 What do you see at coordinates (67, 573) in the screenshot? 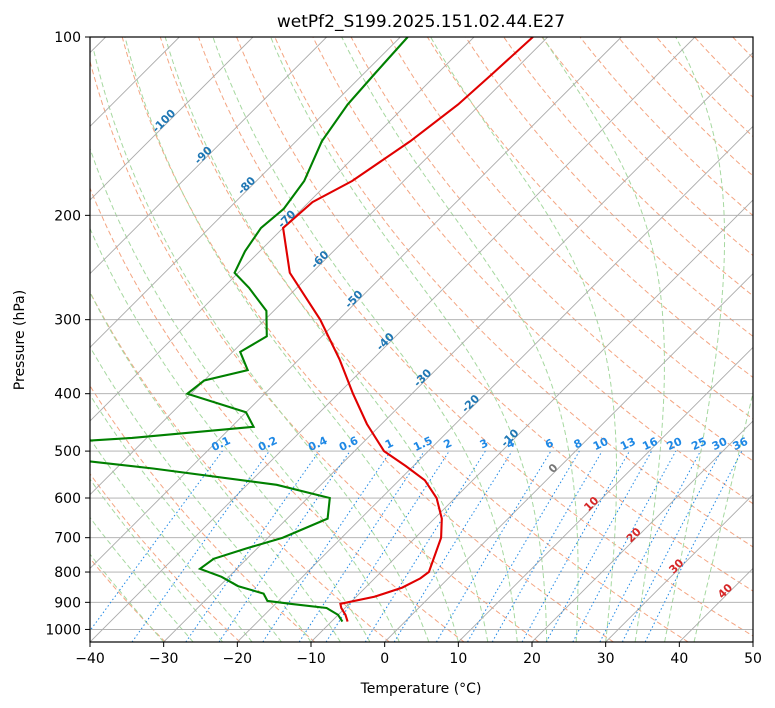
I see `y-tick-label: 800` at bounding box center [67, 573].